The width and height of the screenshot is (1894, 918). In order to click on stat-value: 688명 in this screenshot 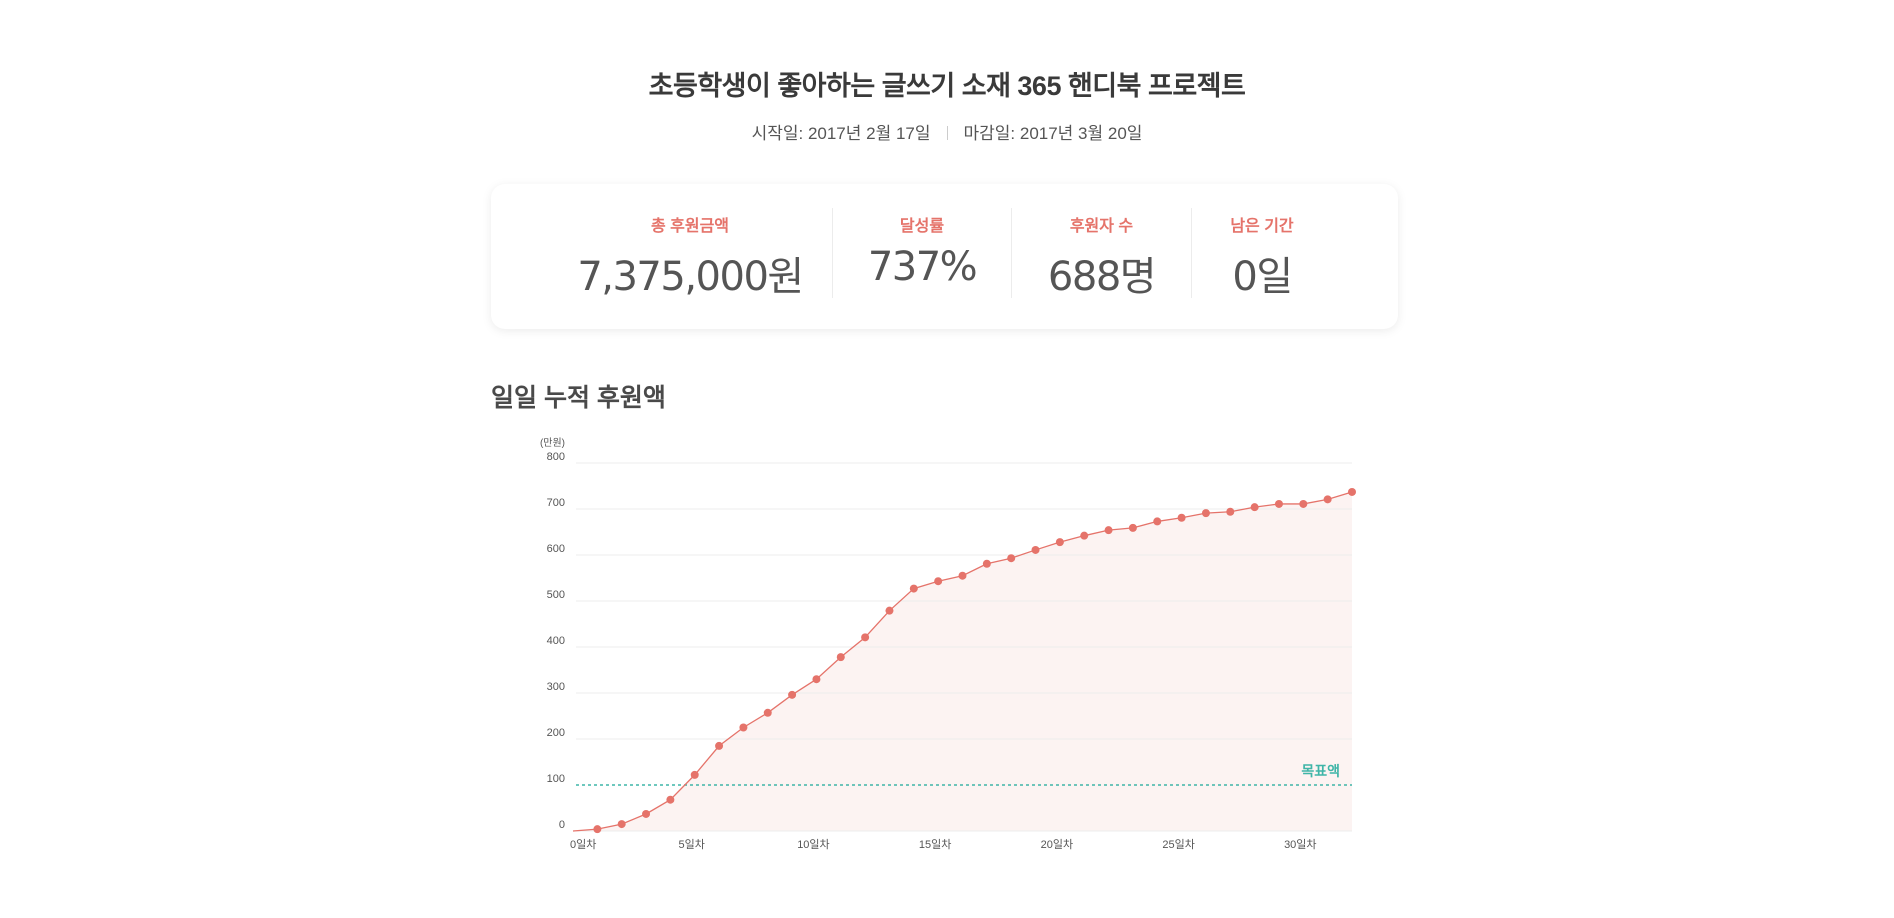, I will do `click(1102, 277)`.